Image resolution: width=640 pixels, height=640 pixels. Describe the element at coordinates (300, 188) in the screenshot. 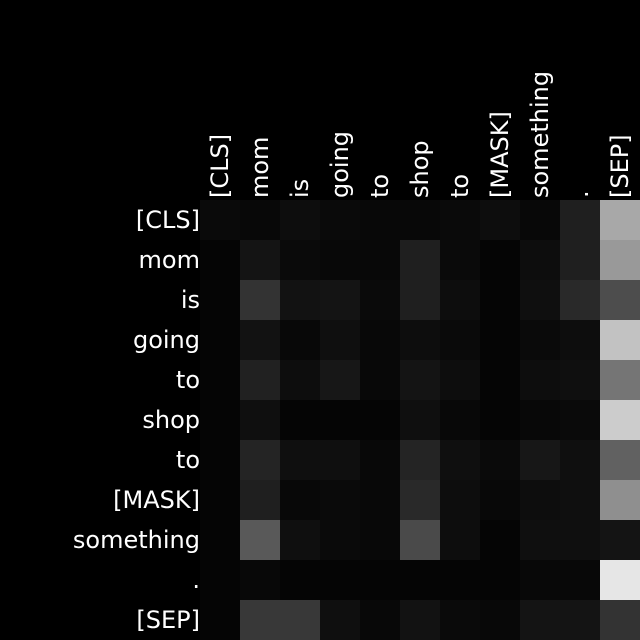

I see `x-tick-label-2: is` at that location.